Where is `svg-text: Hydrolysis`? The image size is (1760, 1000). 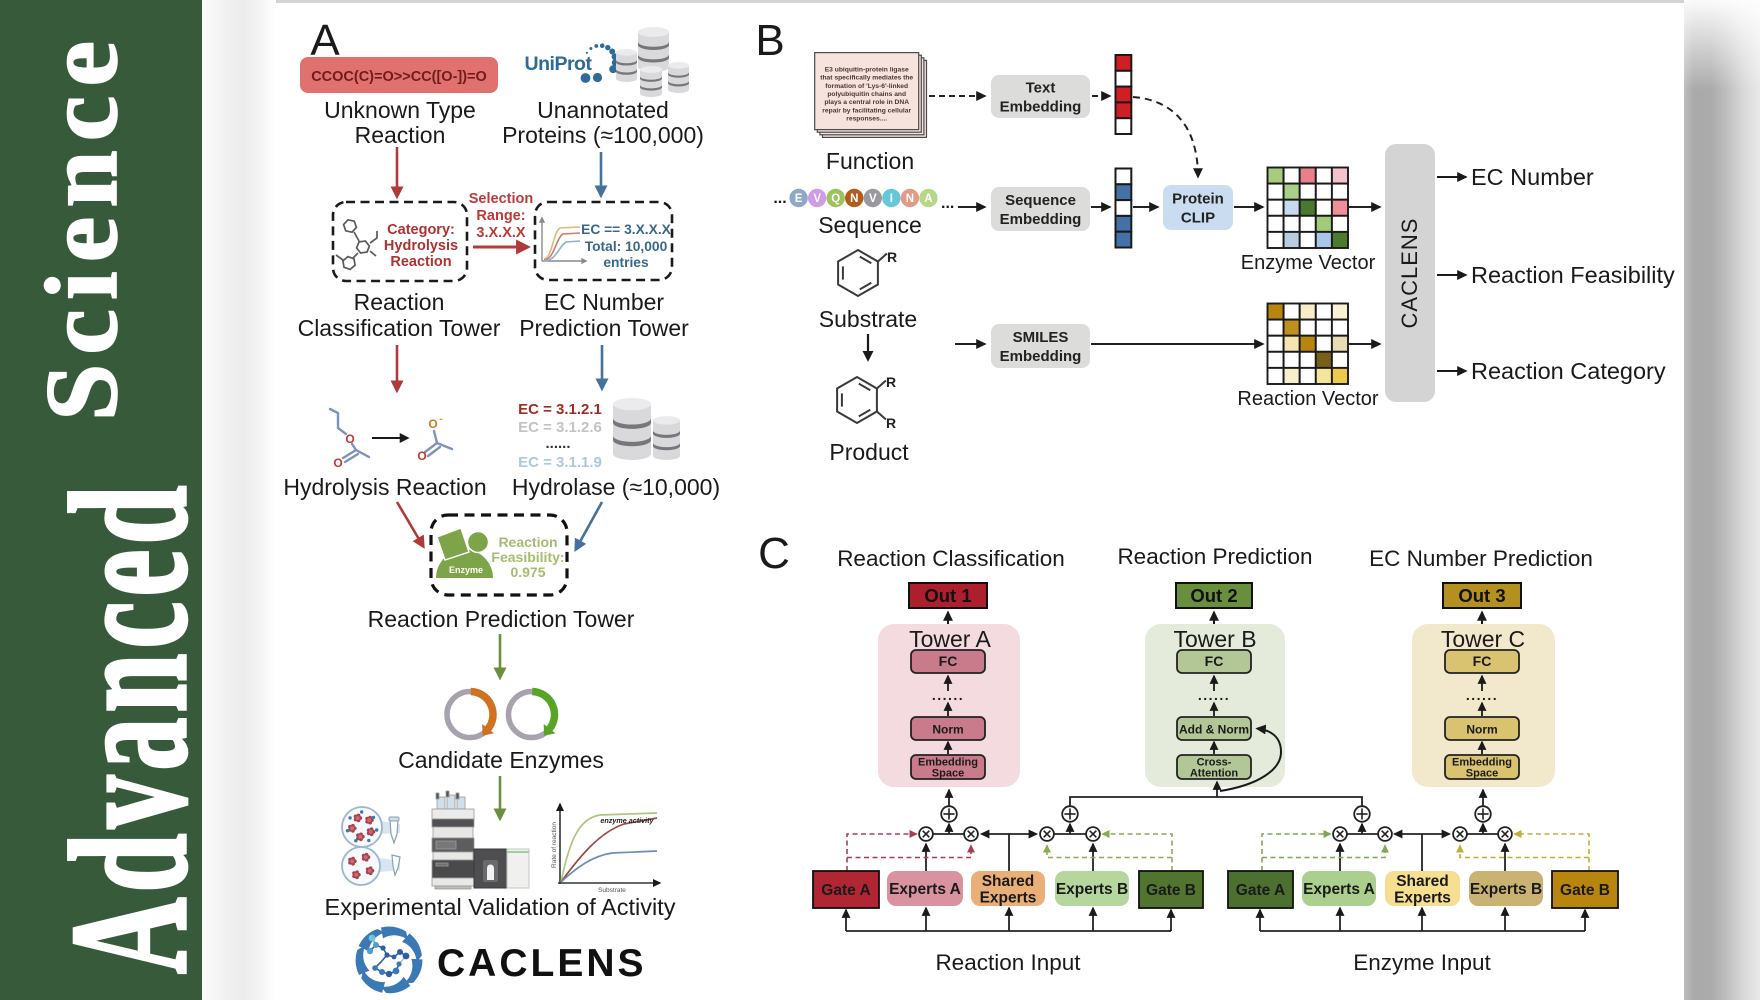 svg-text: Hydrolysis is located at coordinates (421, 246).